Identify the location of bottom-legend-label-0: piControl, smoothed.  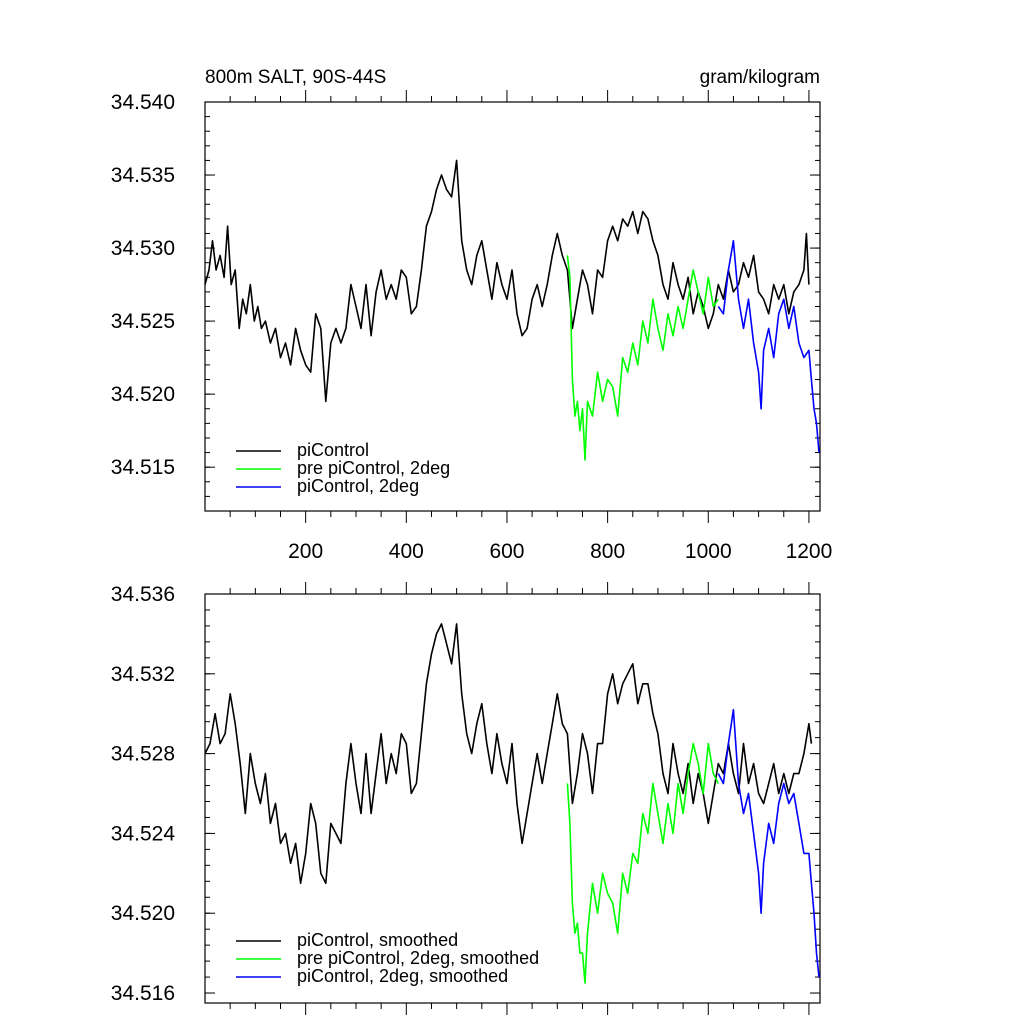
(377, 940).